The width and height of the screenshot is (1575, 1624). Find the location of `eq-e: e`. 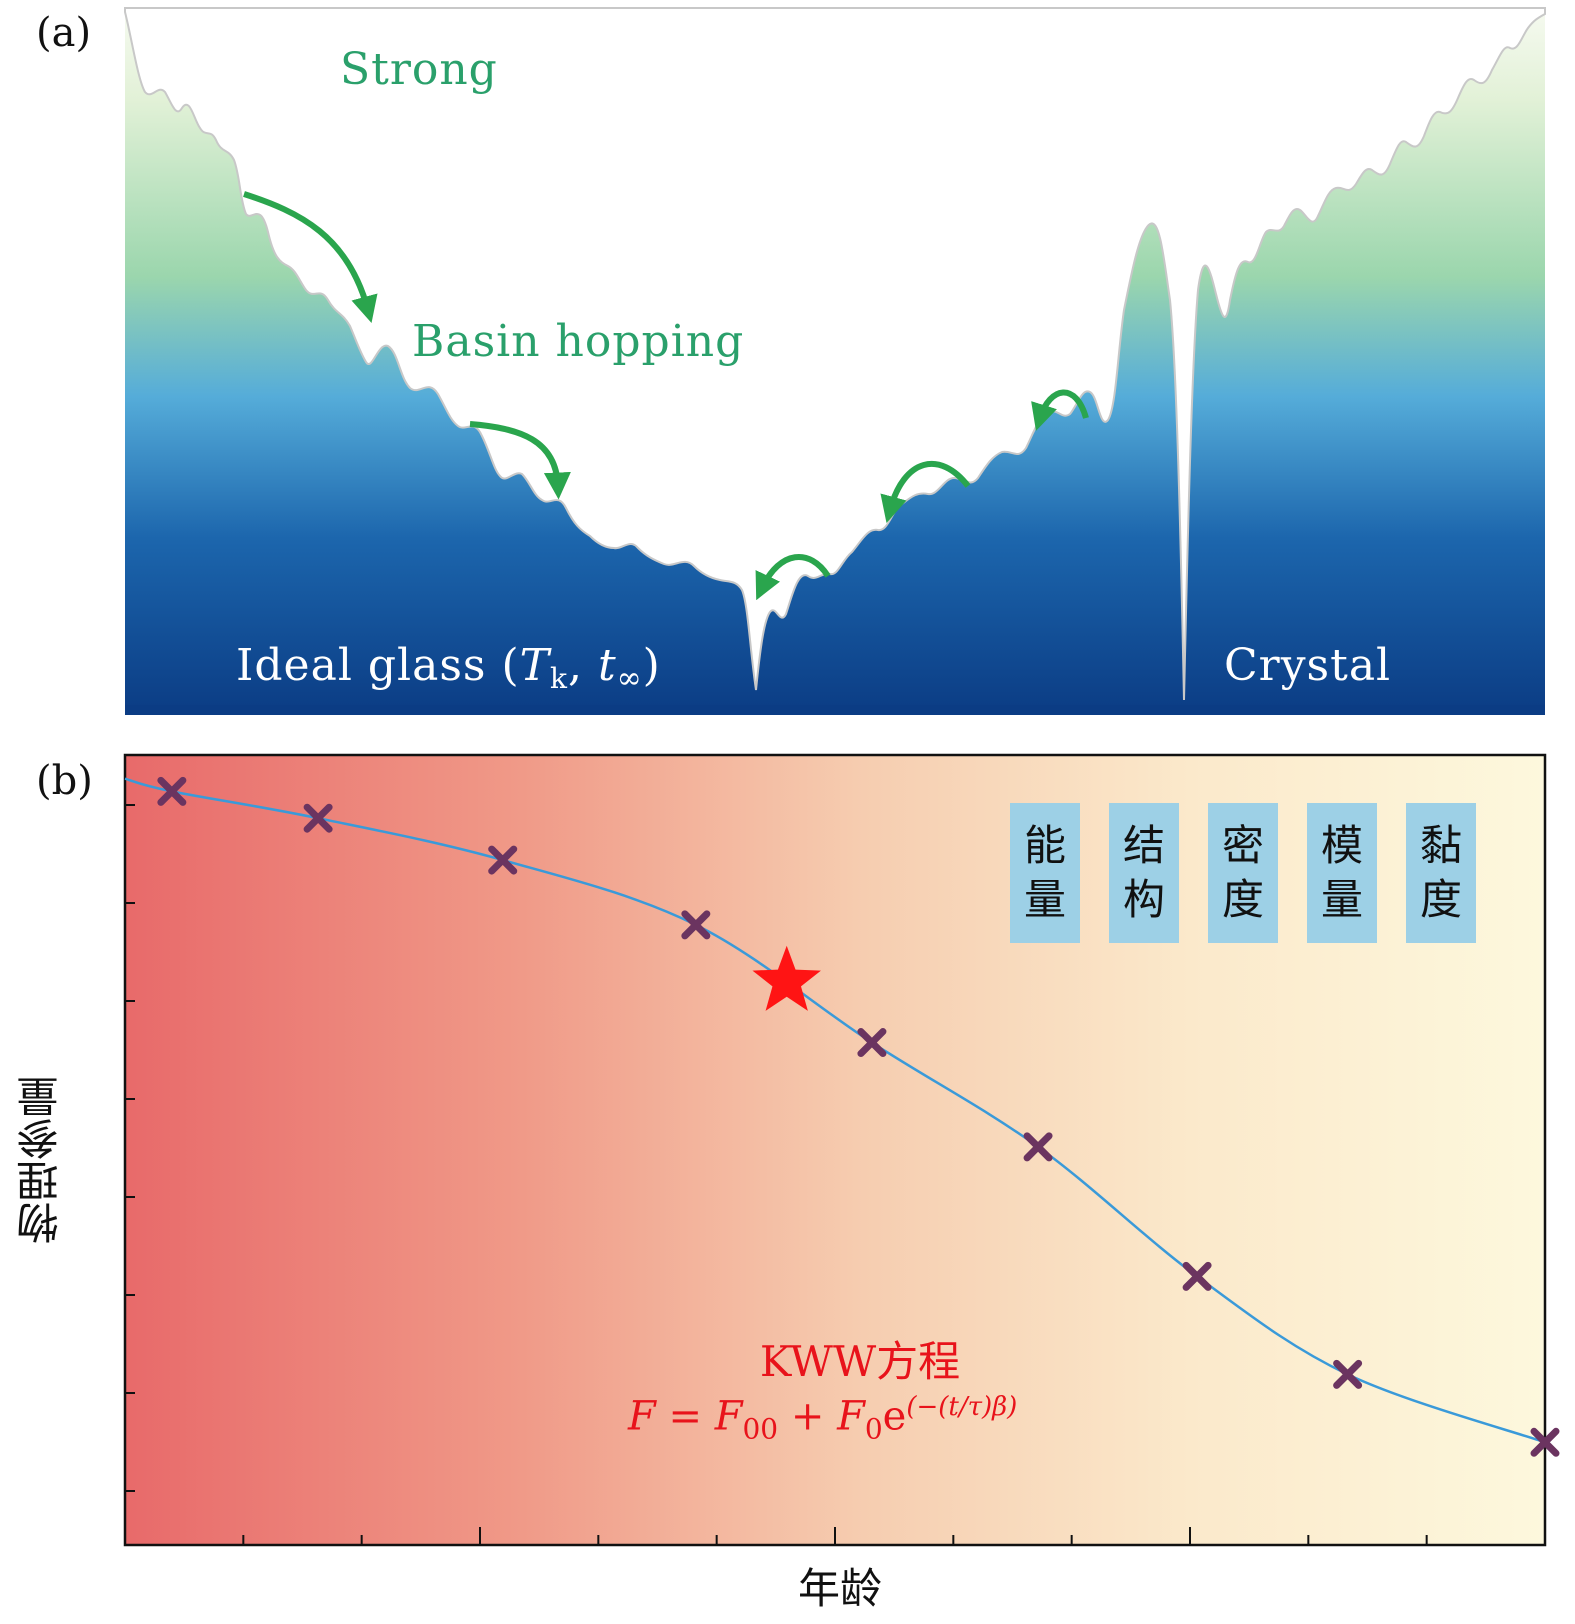

eq-e: e is located at coordinates (894, 1416).